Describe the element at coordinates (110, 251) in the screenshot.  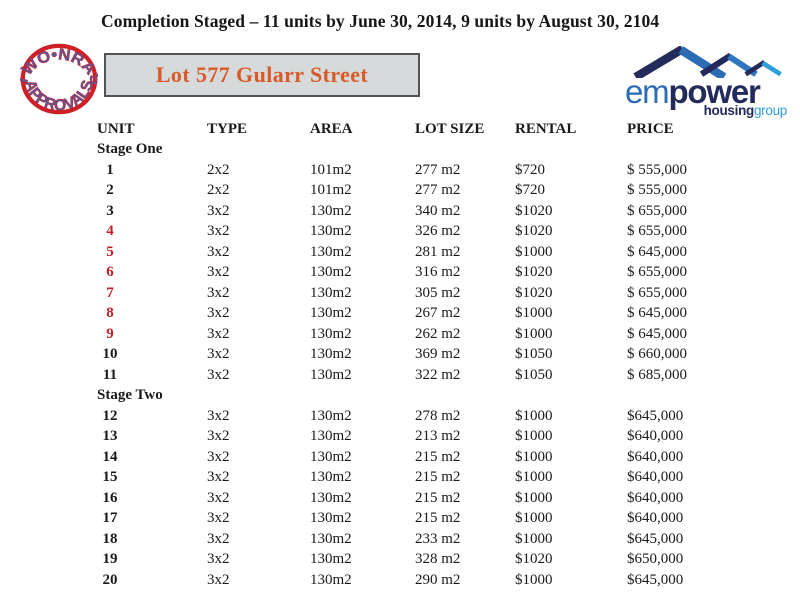
I see `unit-number: 5` at that location.